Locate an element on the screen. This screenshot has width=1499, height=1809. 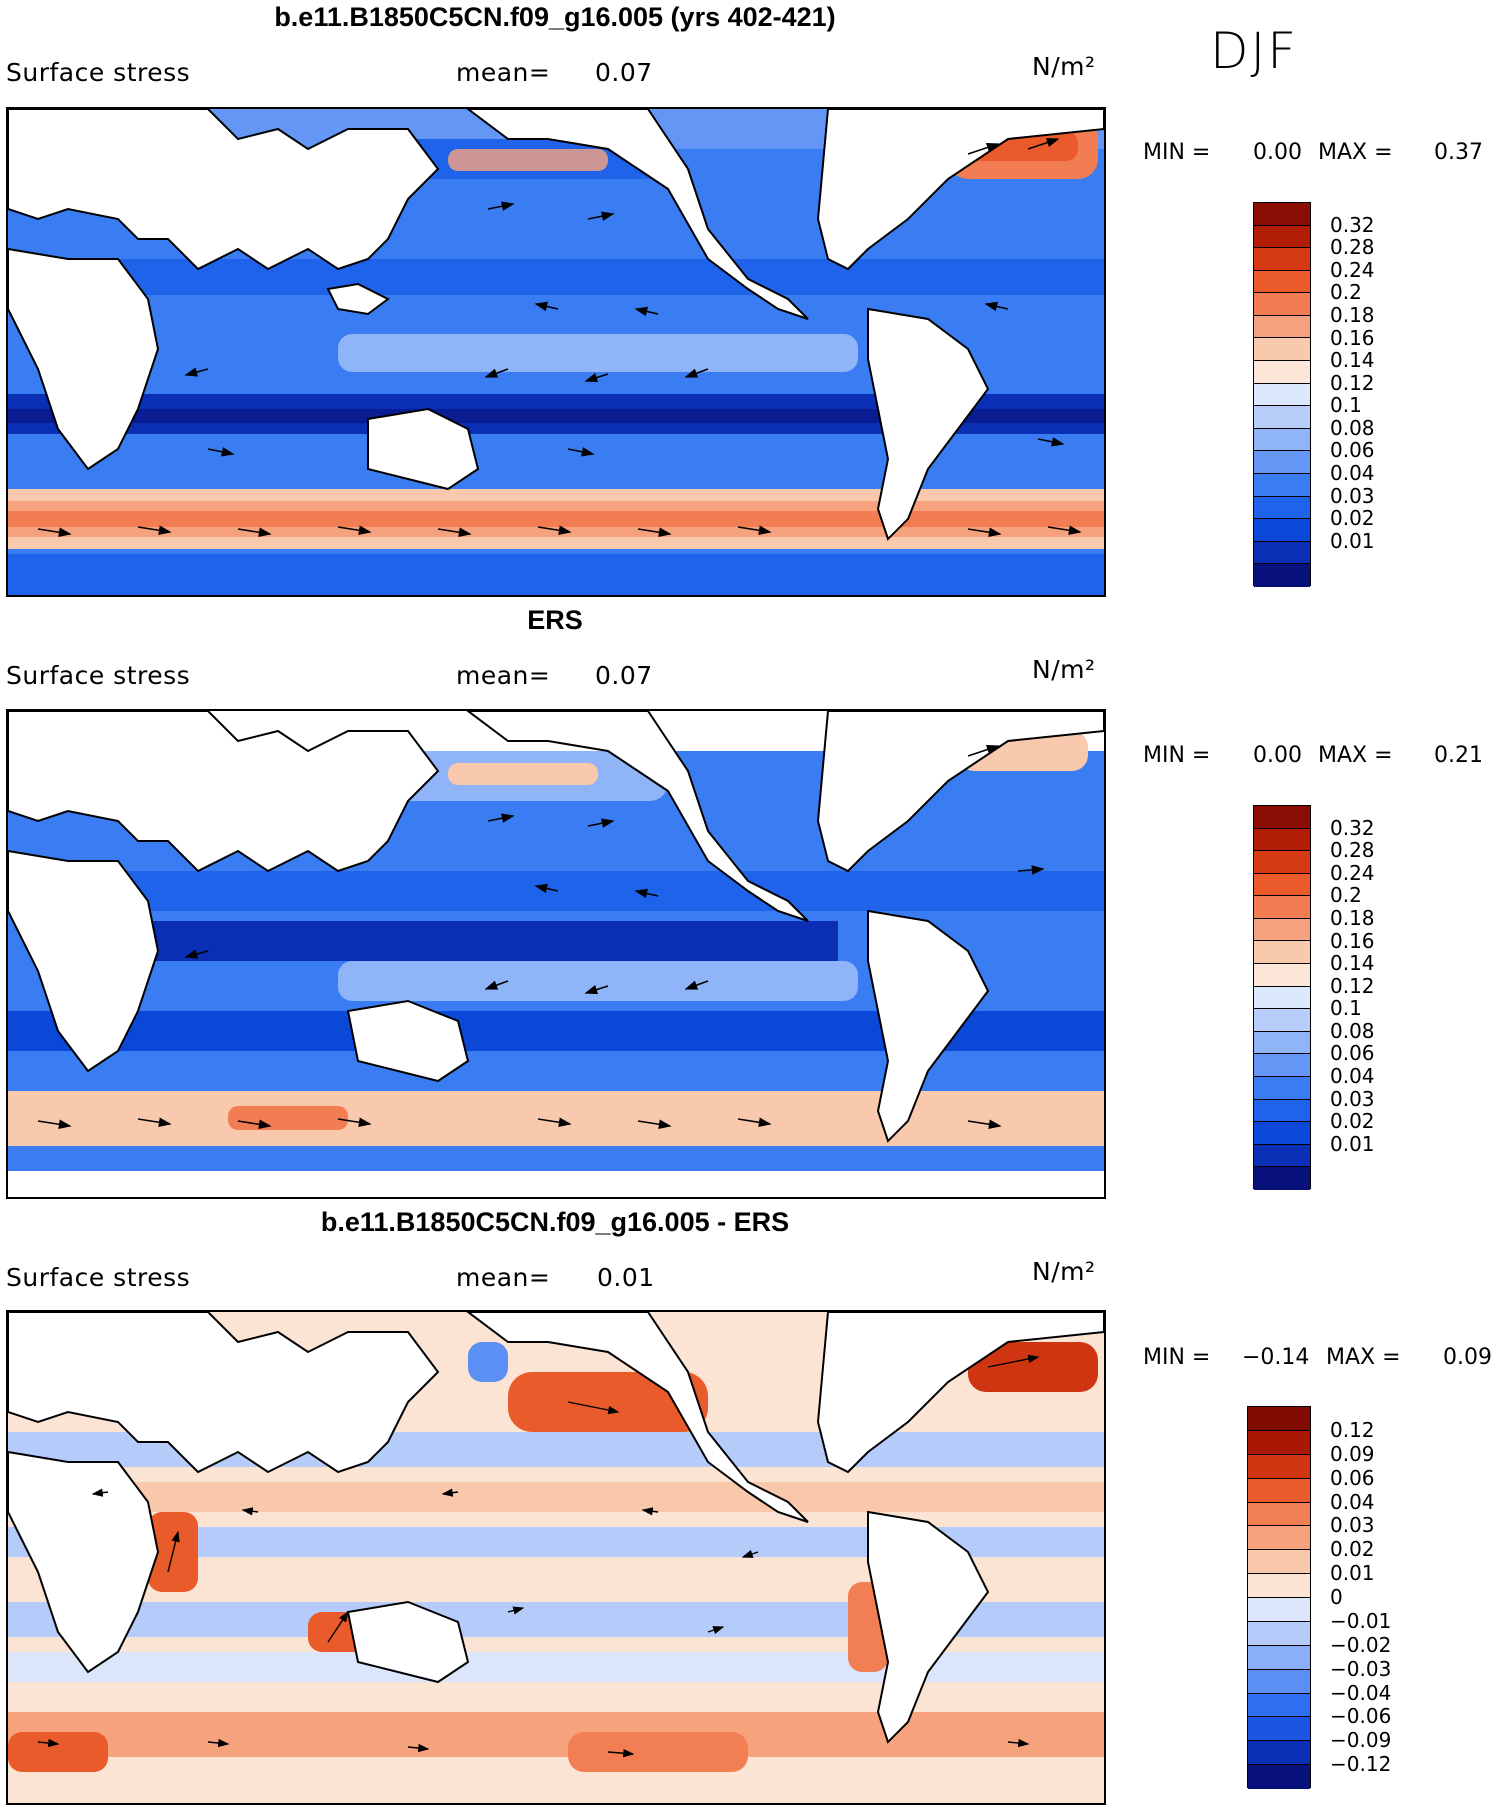
colorbar-tick-label: −0.06 is located at coordinates (1361, 1716).